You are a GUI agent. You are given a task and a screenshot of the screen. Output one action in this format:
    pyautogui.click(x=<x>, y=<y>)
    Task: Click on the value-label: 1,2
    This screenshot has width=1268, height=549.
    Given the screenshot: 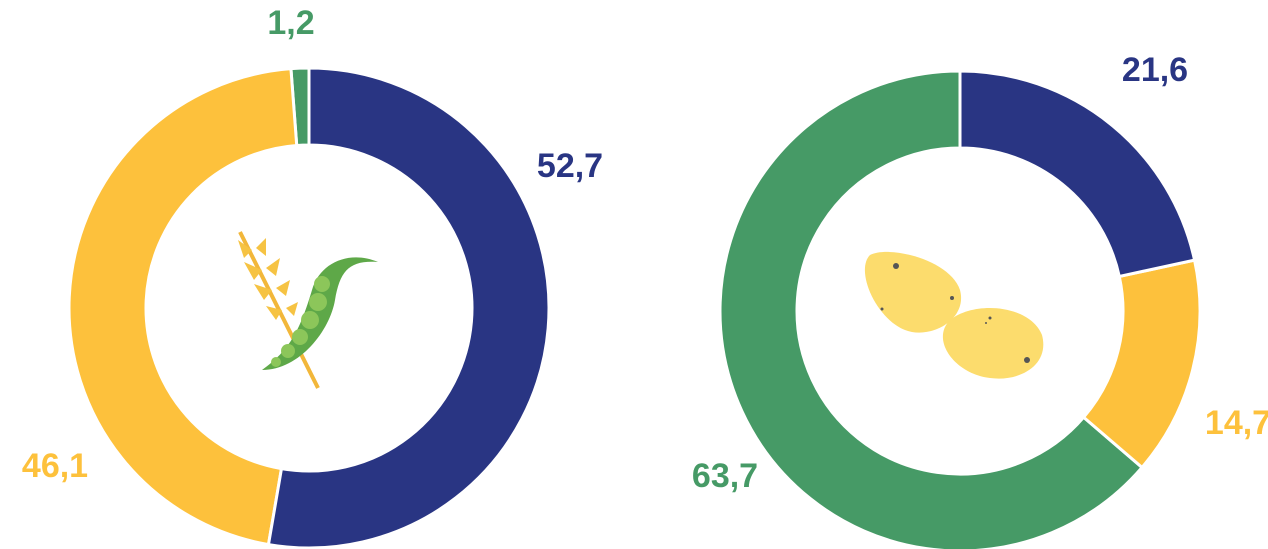 What is the action you would take?
    pyautogui.click(x=290, y=23)
    